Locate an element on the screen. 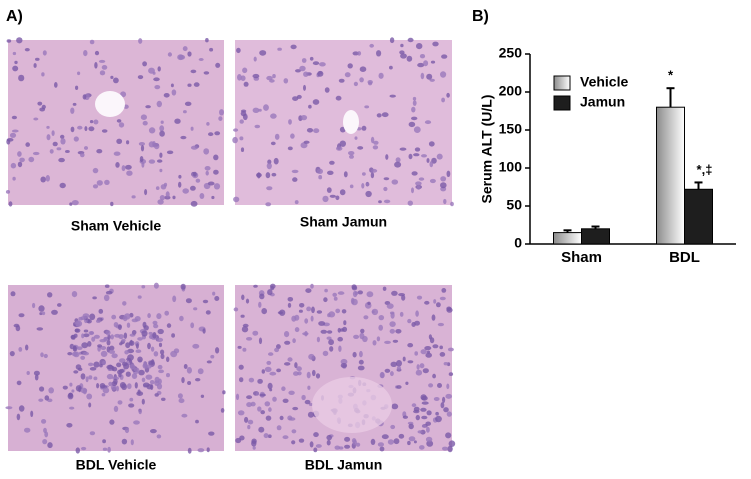 This screenshot has height=479, width=751. histology-image is located at coordinates (344, 368).